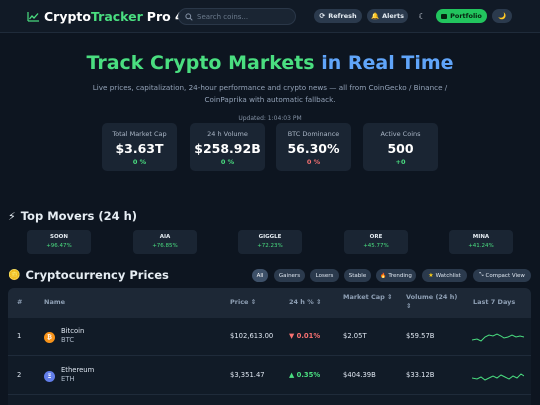 The height and width of the screenshot is (405, 540). I want to click on col-sparkline: Last 7 Days, so click(494, 302).